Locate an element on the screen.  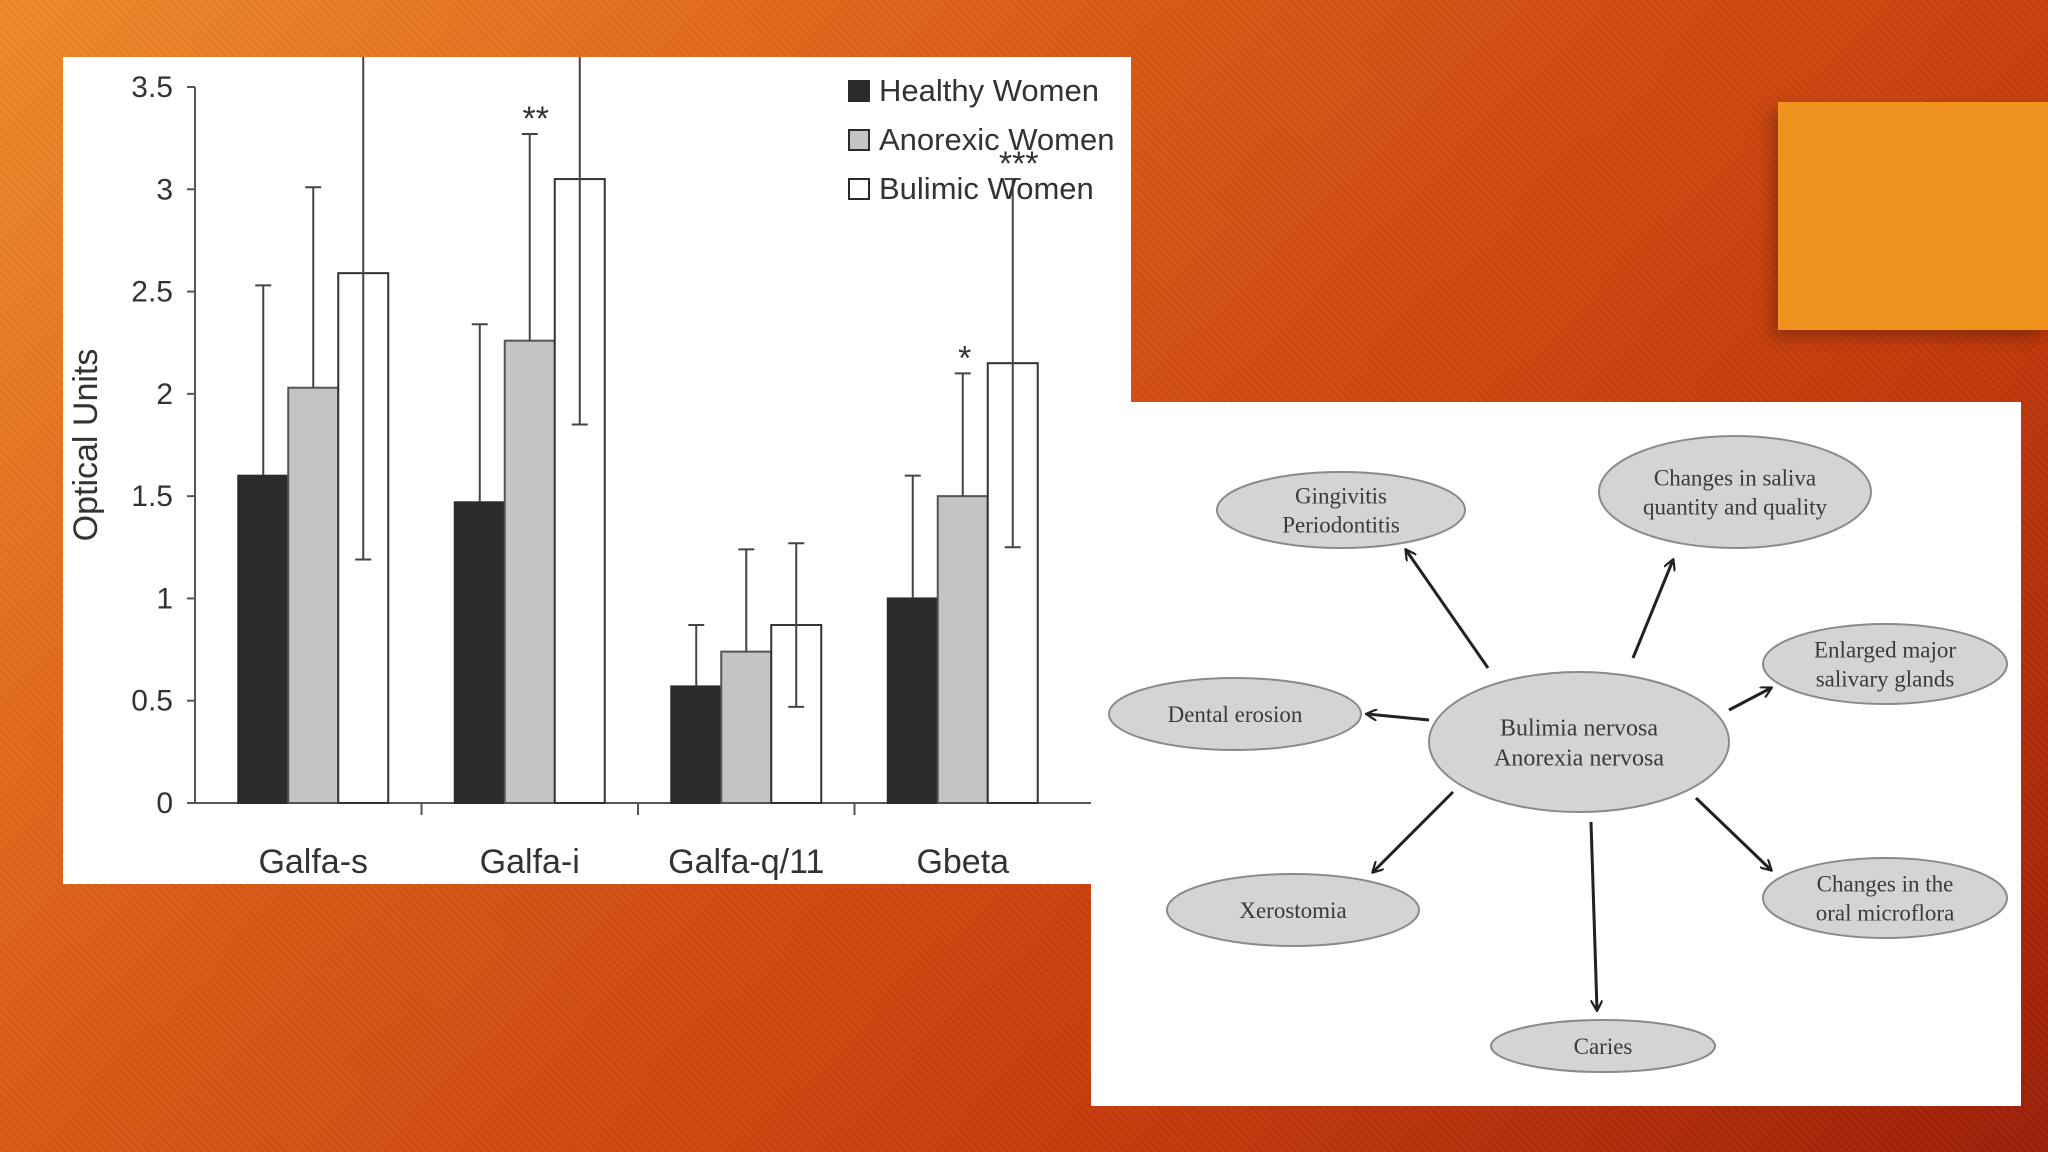
node-glands-label: Enlarged major is located at coordinates (1885, 650).